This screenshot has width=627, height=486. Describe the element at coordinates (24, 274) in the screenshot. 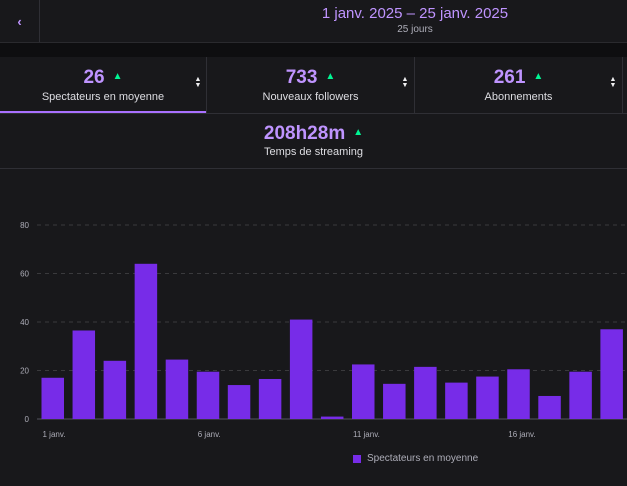

I see `y-tick-label: 60` at that location.